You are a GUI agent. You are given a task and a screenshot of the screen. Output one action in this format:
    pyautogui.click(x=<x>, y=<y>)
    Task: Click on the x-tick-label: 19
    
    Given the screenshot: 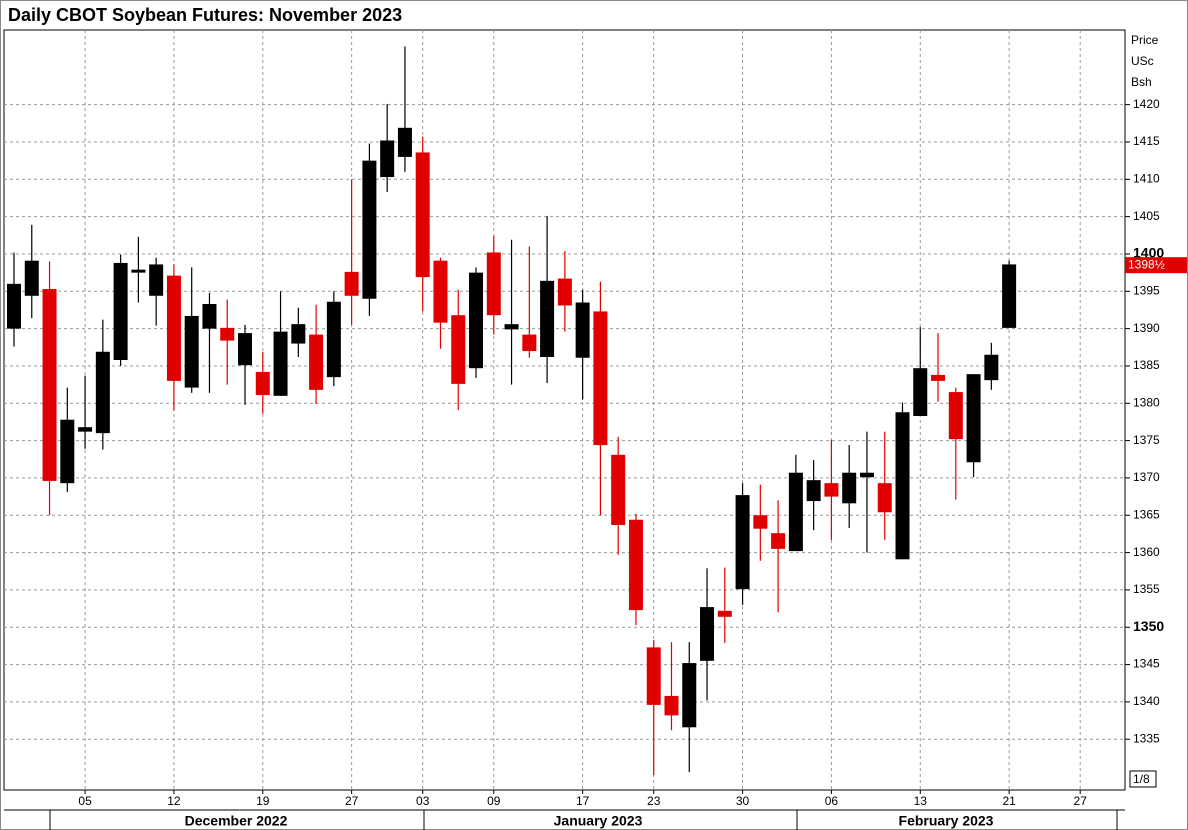 What is the action you would take?
    pyautogui.click(x=263, y=801)
    